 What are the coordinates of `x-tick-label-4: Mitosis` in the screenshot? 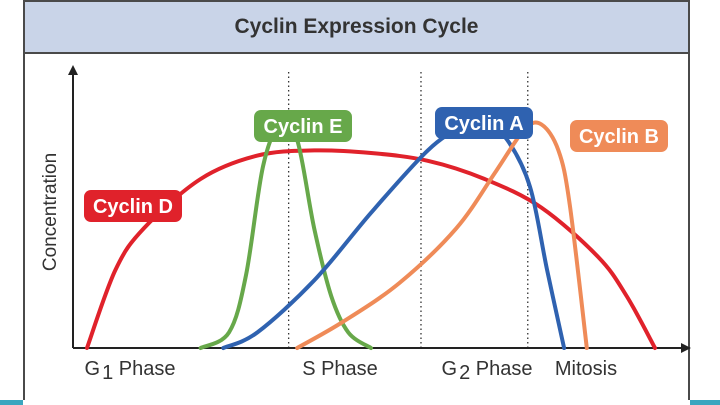 It's located at (586, 369).